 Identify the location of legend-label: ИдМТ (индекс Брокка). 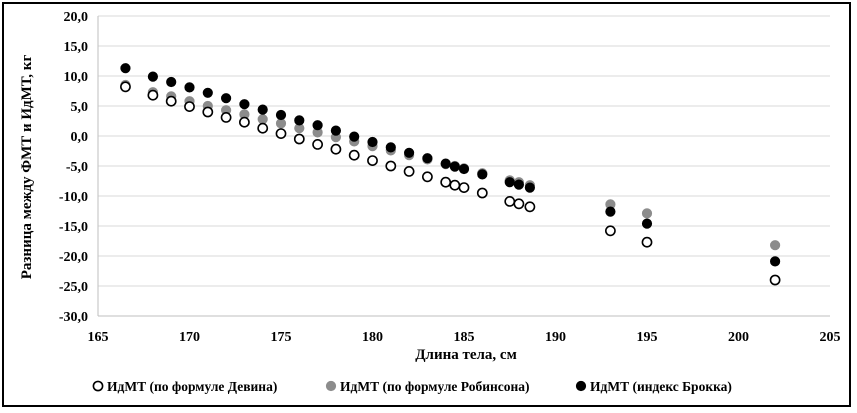
(661, 386).